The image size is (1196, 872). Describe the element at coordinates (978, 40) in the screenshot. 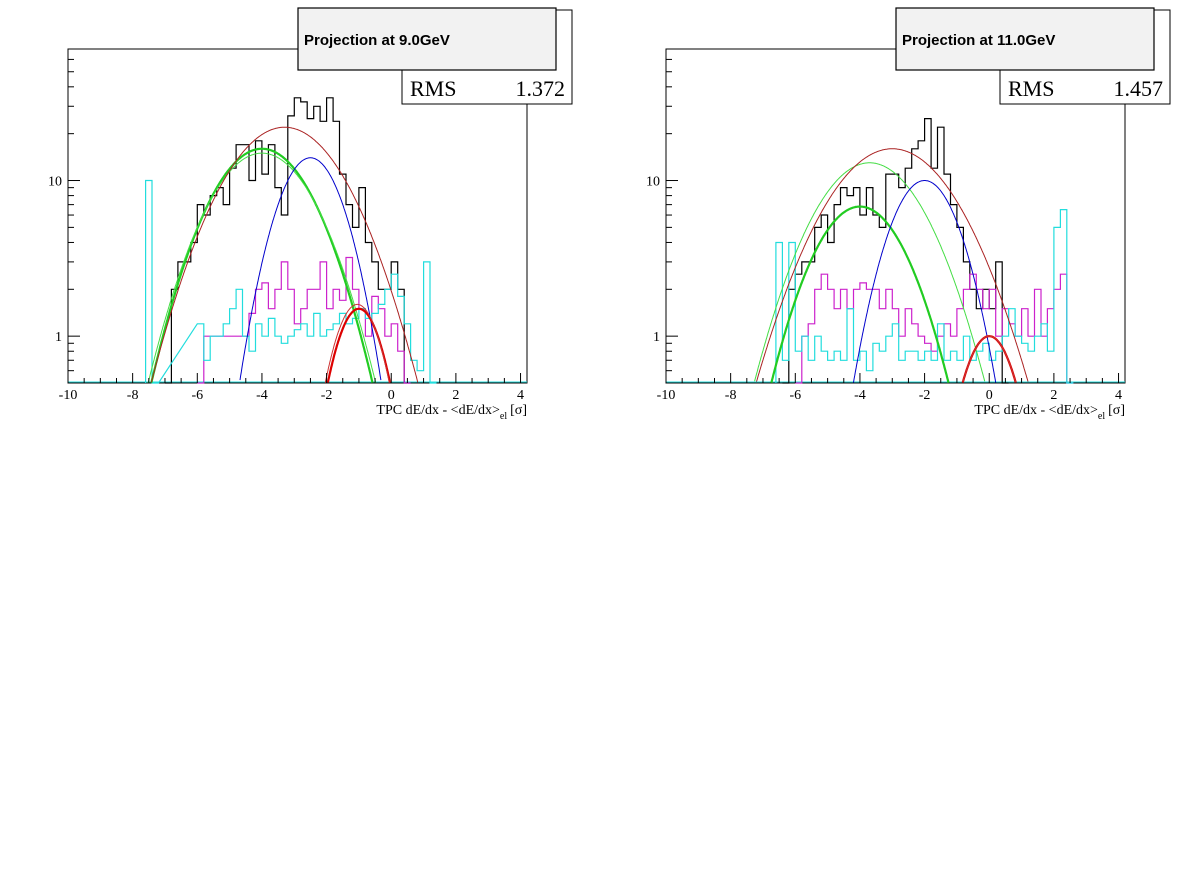

I see `chart-title: Projection at 11.0GeV` at that location.